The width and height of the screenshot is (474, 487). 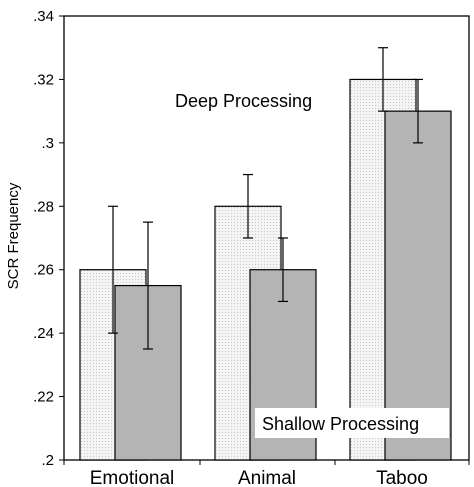 I want to click on legend-box-shallow: Shallow Processing, so click(x=352, y=423).